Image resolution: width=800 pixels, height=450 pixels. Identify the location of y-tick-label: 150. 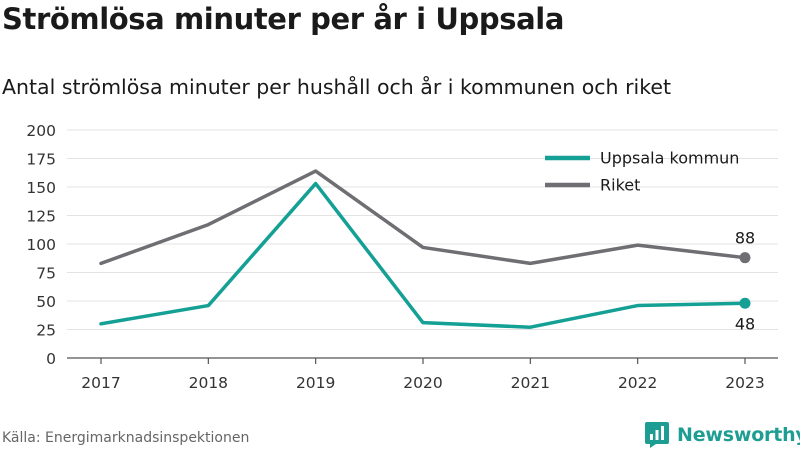
(41, 188).